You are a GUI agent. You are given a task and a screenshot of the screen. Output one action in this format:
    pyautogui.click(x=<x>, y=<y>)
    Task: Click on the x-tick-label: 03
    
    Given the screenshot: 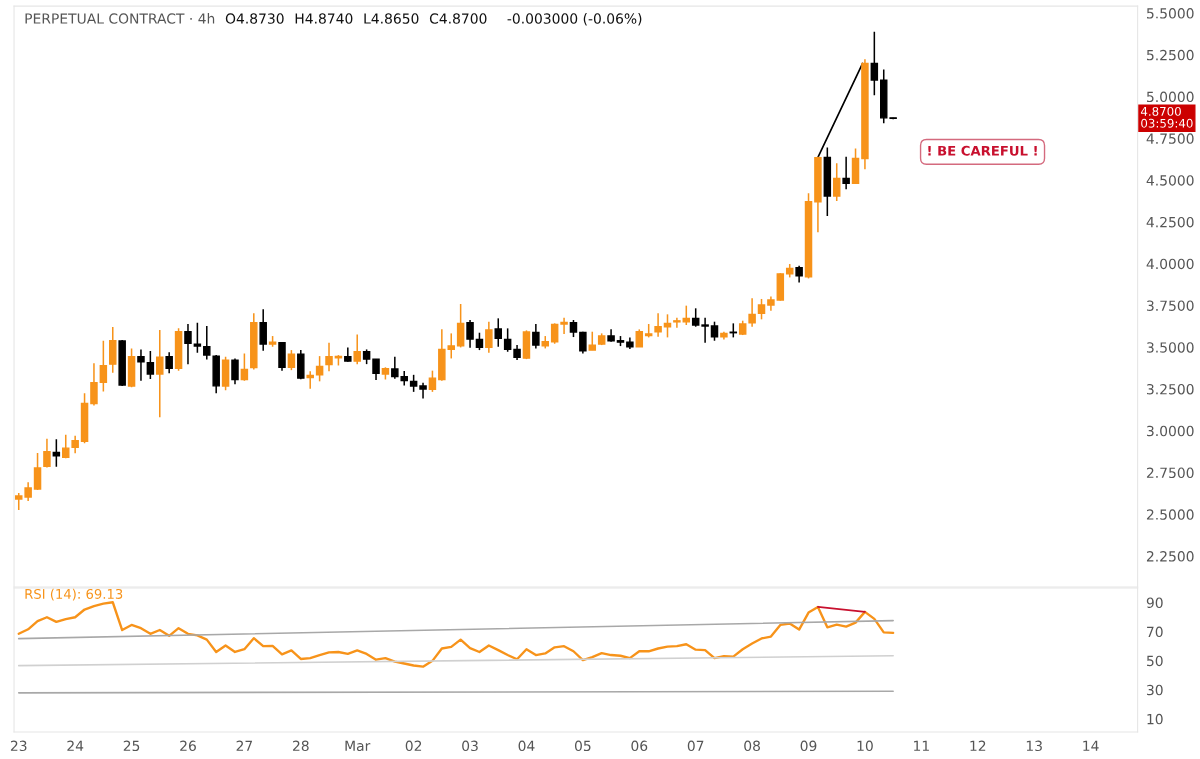 What is the action you would take?
    pyautogui.click(x=470, y=746)
    